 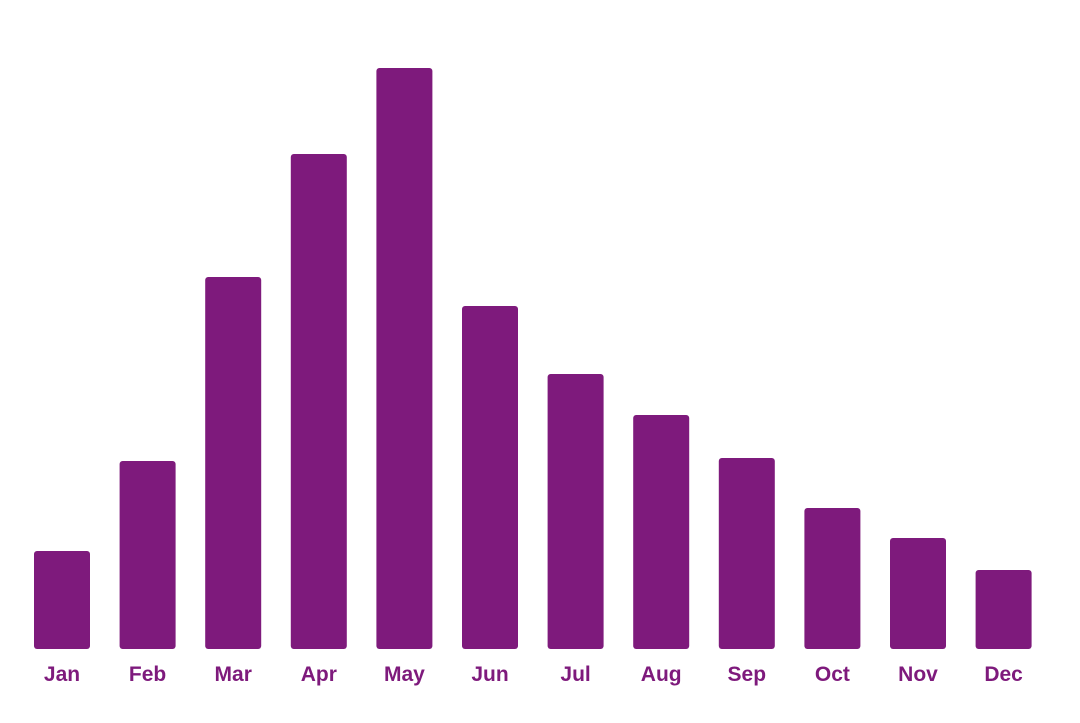 I want to click on x-axis-tick-labels: Jan Feb Mar Apr May Jun Jul Aug Sep Oct Nov Dec, so click(x=533, y=674).